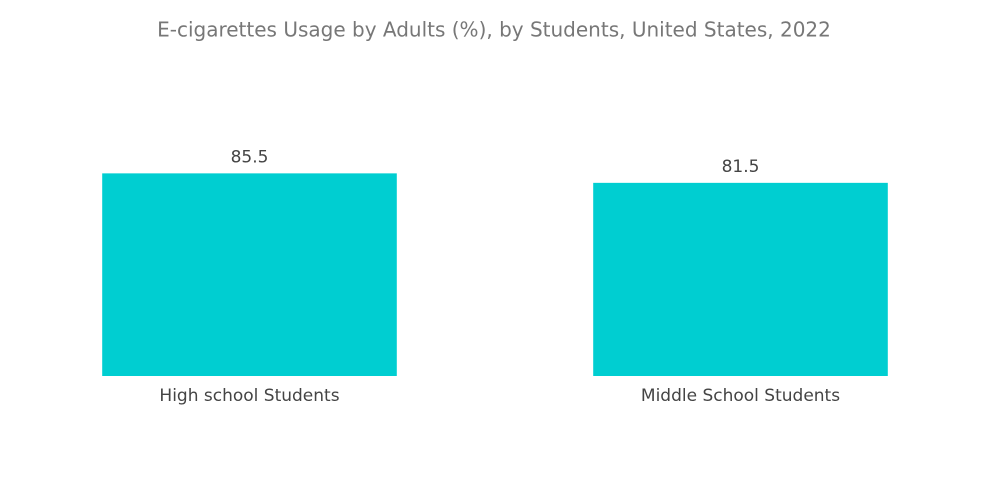  What do you see at coordinates (250, 157) in the screenshot?
I see `value-label: 85.5` at bounding box center [250, 157].